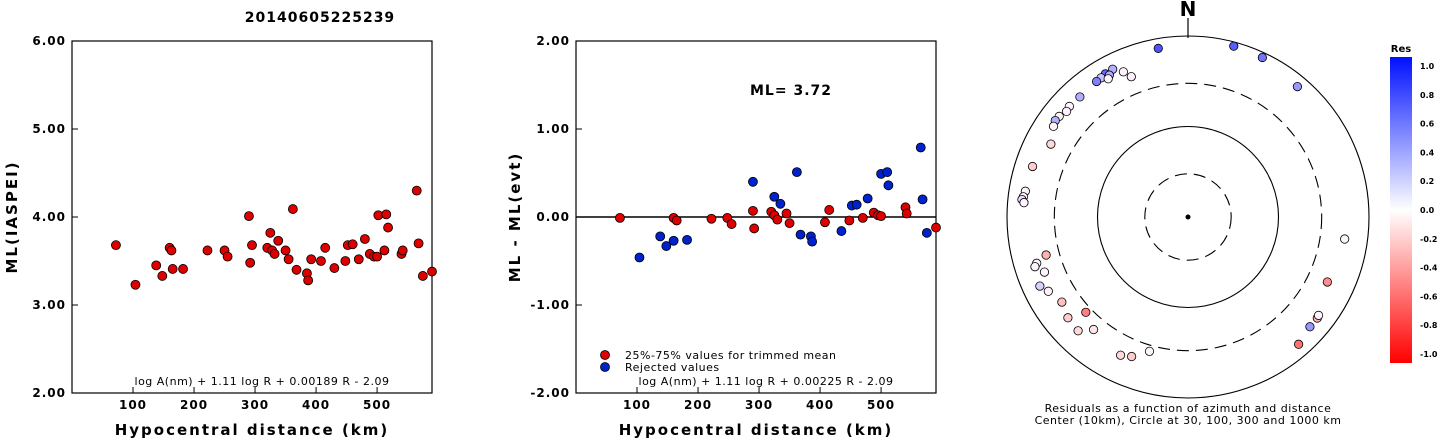 The width and height of the screenshot is (1437, 441). What do you see at coordinates (756, 430) in the screenshot?
I see `ml-residual-x-axis-label: Hypocentral distance (km)` at bounding box center [756, 430].